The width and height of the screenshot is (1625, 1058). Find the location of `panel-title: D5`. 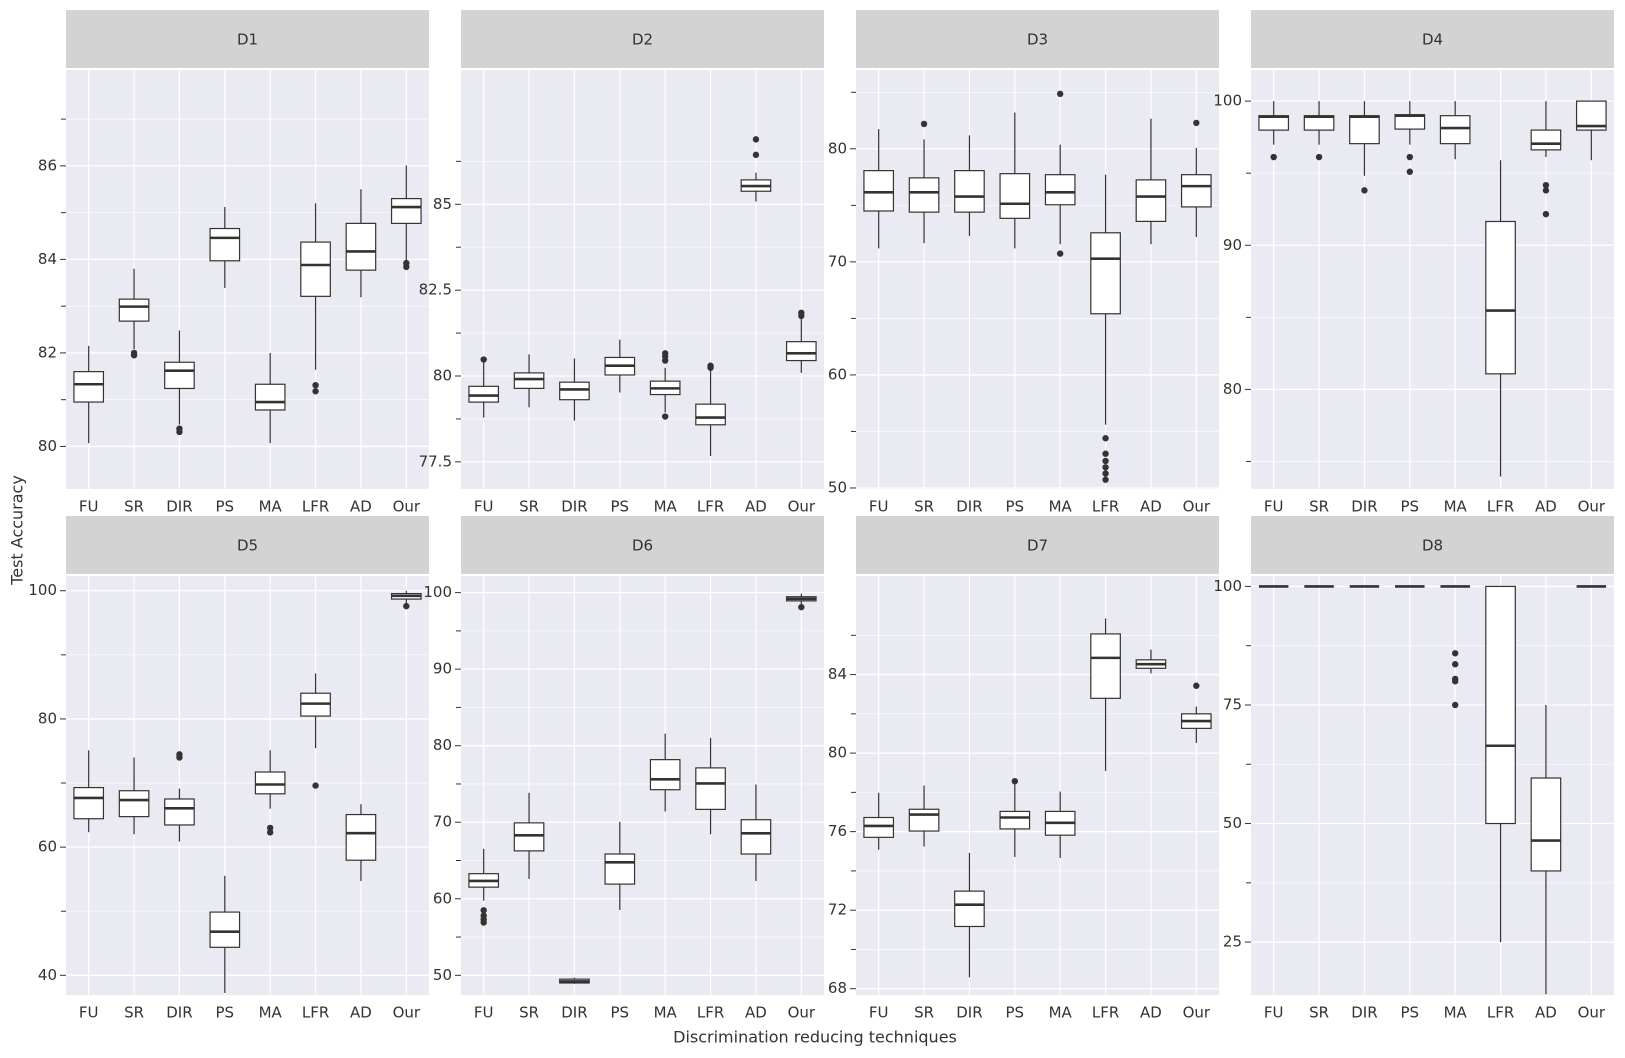

panel-title: D5 is located at coordinates (247, 546).